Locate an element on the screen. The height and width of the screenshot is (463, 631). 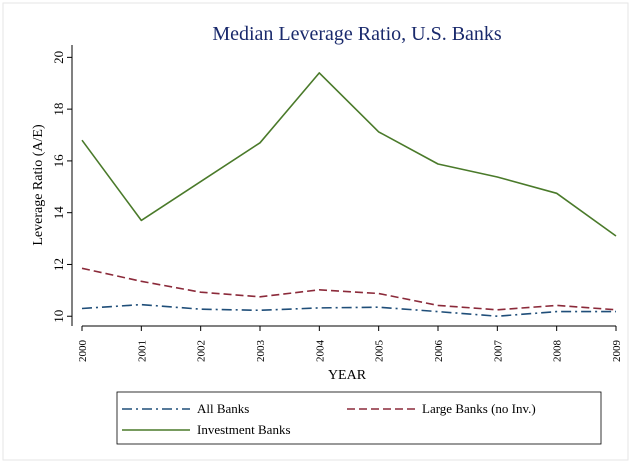
x-tick-label: 2003 is located at coordinates (261, 351).